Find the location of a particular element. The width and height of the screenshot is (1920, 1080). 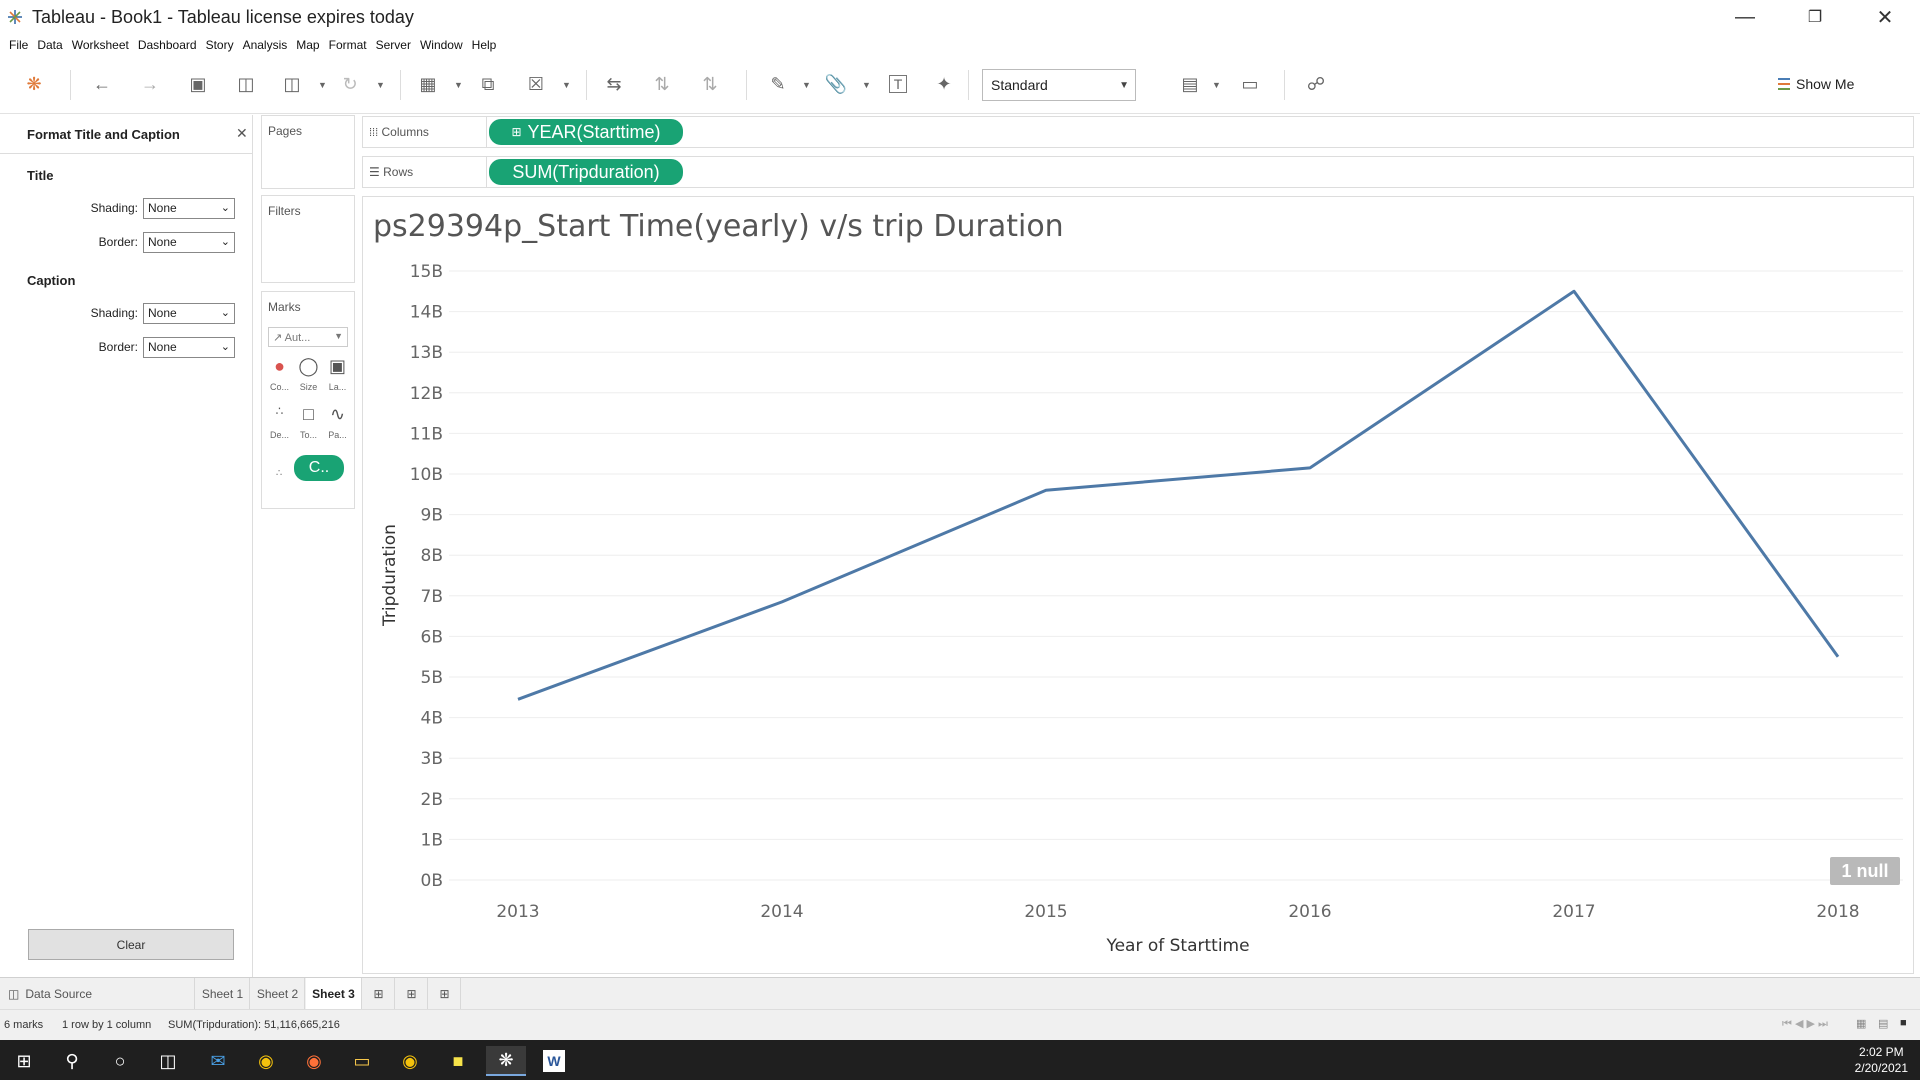

sort-ascending-button: ⇅ is located at coordinates (662, 84).